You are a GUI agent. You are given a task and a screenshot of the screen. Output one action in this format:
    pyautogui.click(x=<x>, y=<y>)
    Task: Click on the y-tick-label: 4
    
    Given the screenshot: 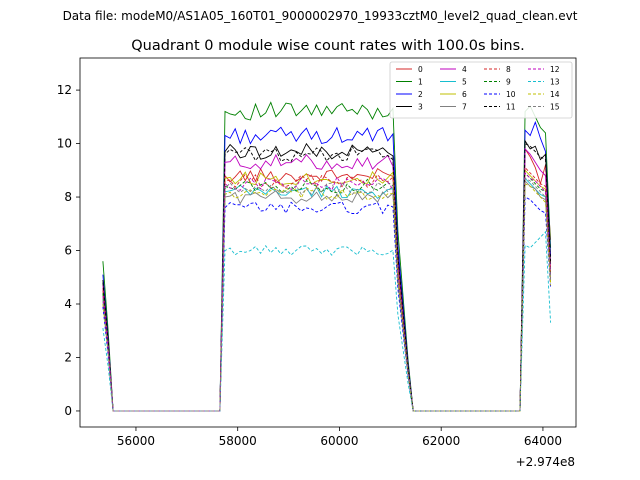 What is the action you would take?
    pyautogui.click(x=68, y=304)
    